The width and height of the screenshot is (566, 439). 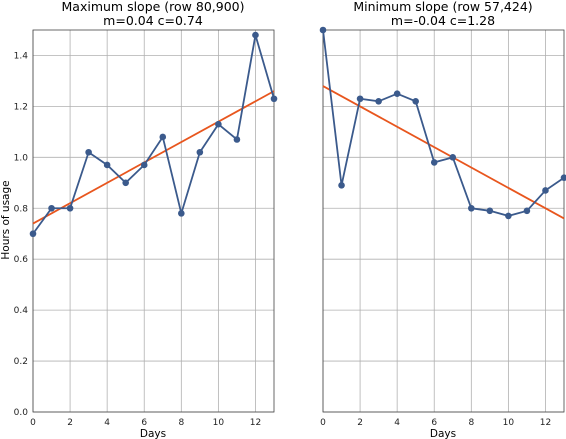 I want to click on y-tick-label: 0.4, so click(x=21, y=311).